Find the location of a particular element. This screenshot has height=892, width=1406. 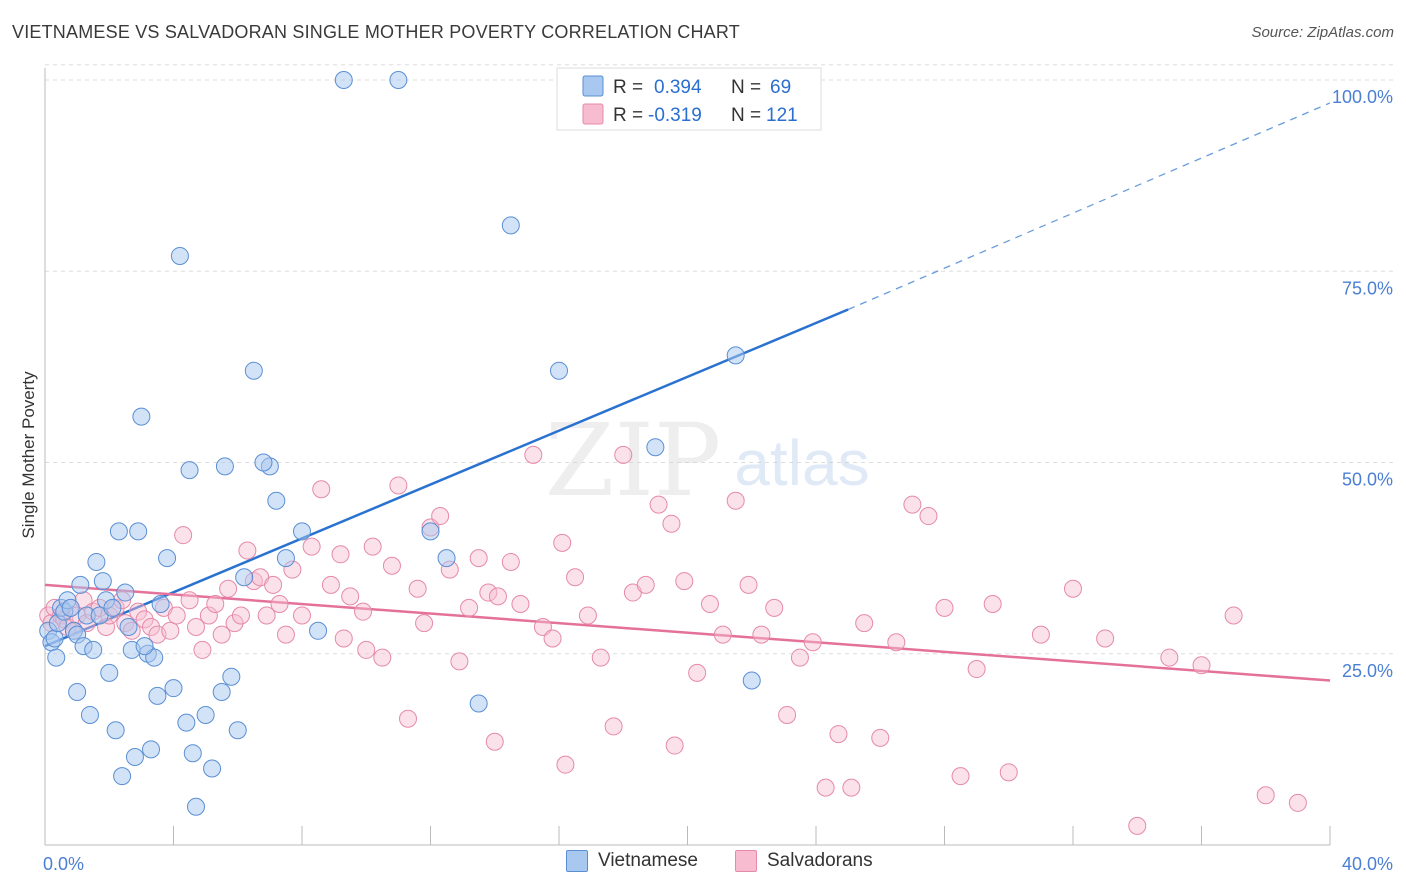

legend-swatch-salvadorans is located at coordinates (746, 861).